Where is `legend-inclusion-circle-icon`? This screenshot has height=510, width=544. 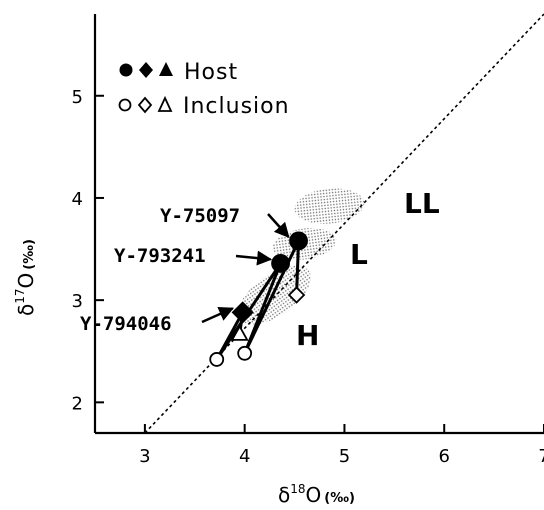
legend-inclusion-circle-icon is located at coordinates (125, 105).